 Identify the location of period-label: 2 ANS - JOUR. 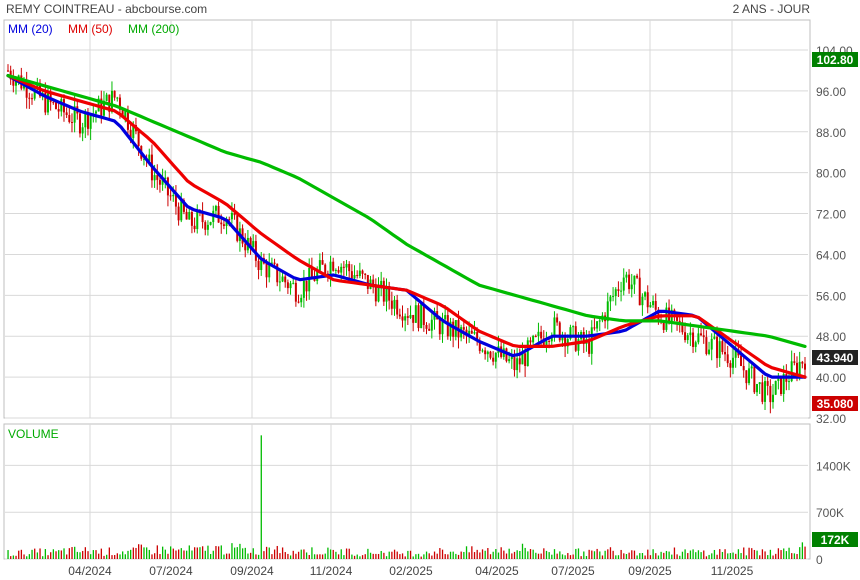
(772, 9).